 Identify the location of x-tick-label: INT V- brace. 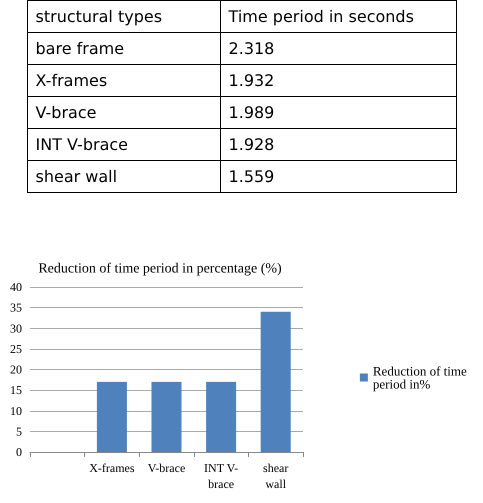
(221, 476).